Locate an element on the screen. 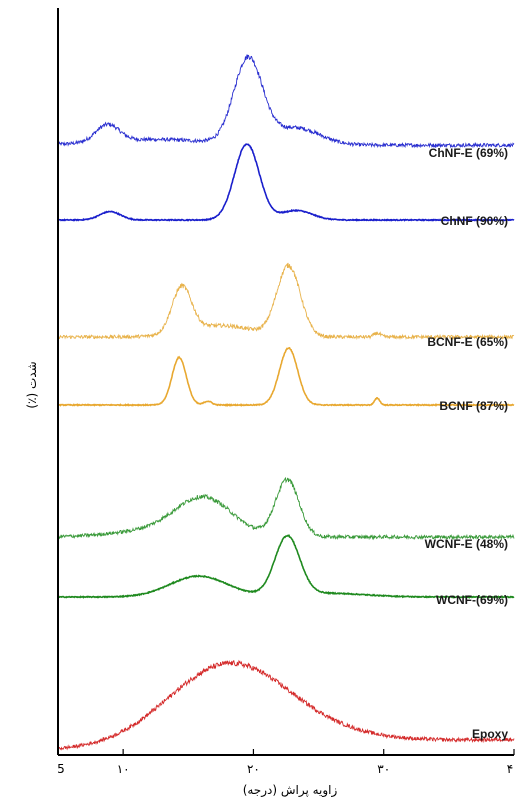  x-axis-label: زاویه پراش (درجه) is located at coordinates (290, 790).